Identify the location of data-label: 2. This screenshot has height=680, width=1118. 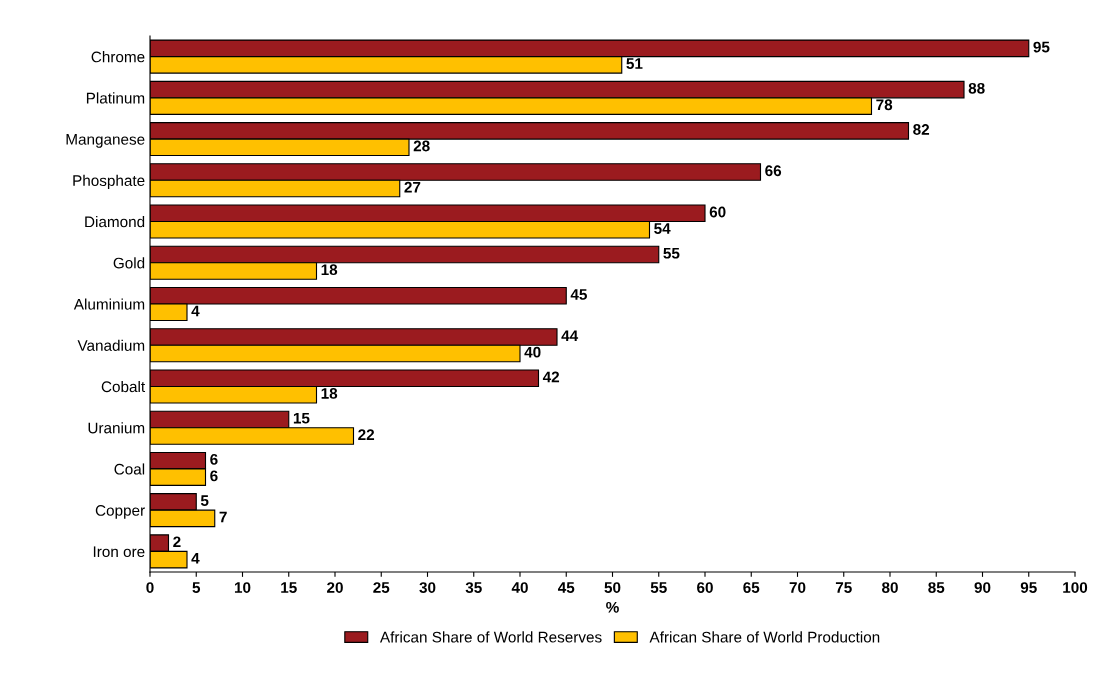
(177, 542).